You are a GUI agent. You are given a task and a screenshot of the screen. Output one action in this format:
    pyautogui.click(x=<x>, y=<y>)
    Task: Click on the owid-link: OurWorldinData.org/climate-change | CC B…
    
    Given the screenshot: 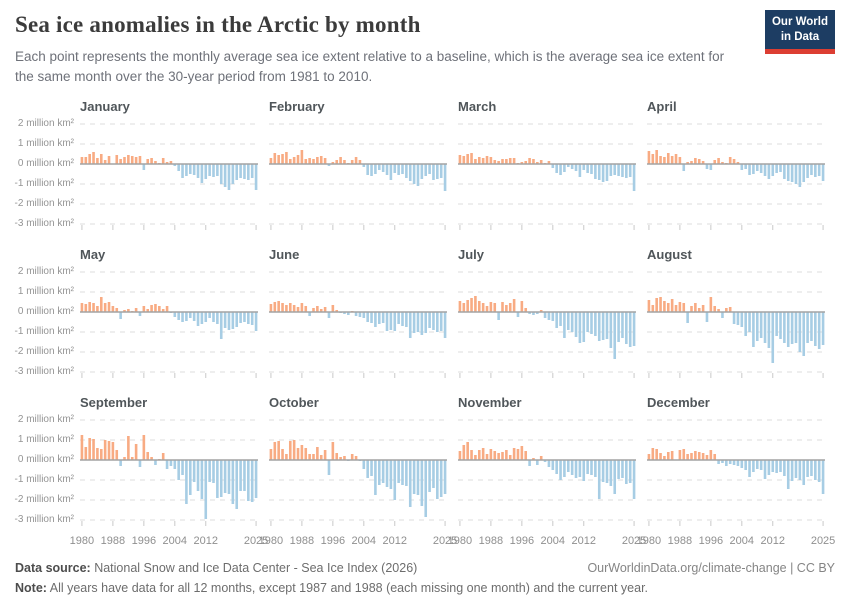 What is the action you would take?
    pyautogui.click(x=711, y=568)
    